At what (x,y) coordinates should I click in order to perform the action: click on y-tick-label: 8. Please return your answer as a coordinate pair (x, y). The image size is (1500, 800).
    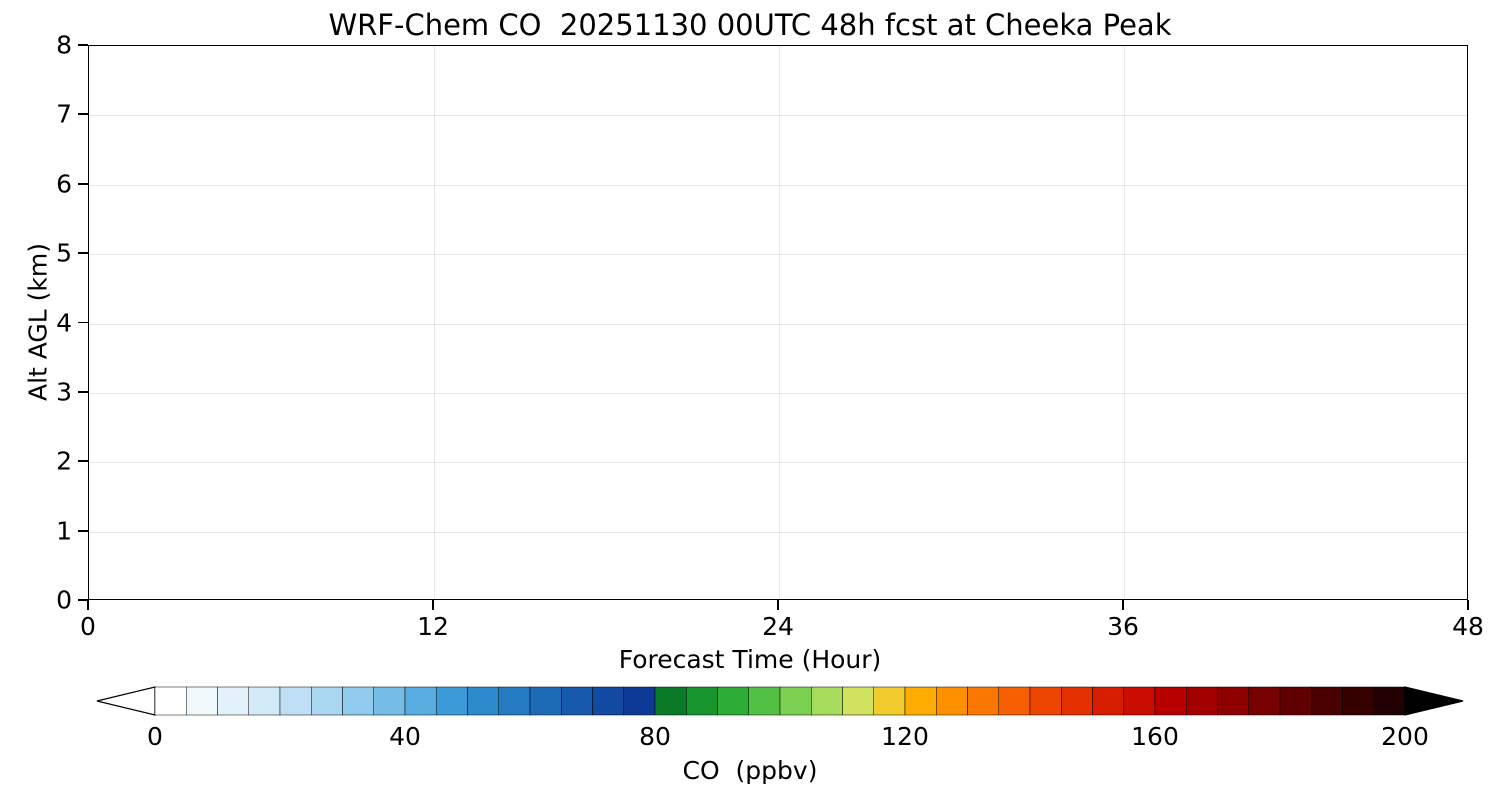
    Looking at the image, I should click on (64, 45).